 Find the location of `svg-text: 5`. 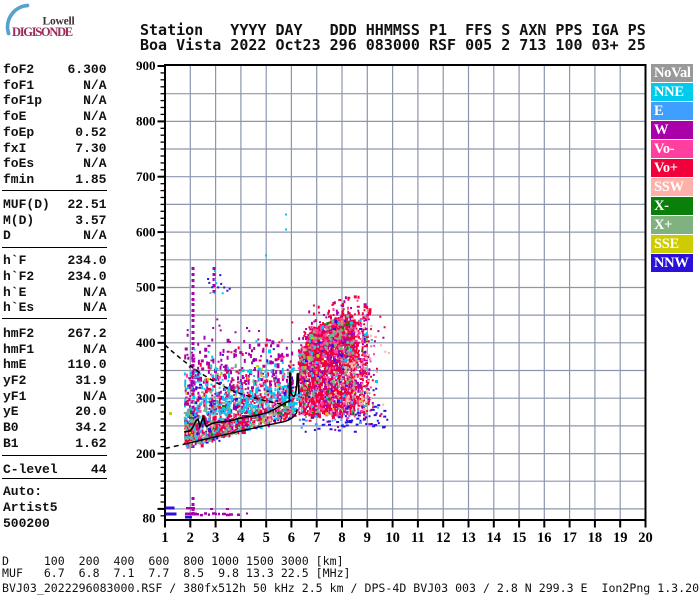

svg-text: 5 is located at coordinates (266, 538).